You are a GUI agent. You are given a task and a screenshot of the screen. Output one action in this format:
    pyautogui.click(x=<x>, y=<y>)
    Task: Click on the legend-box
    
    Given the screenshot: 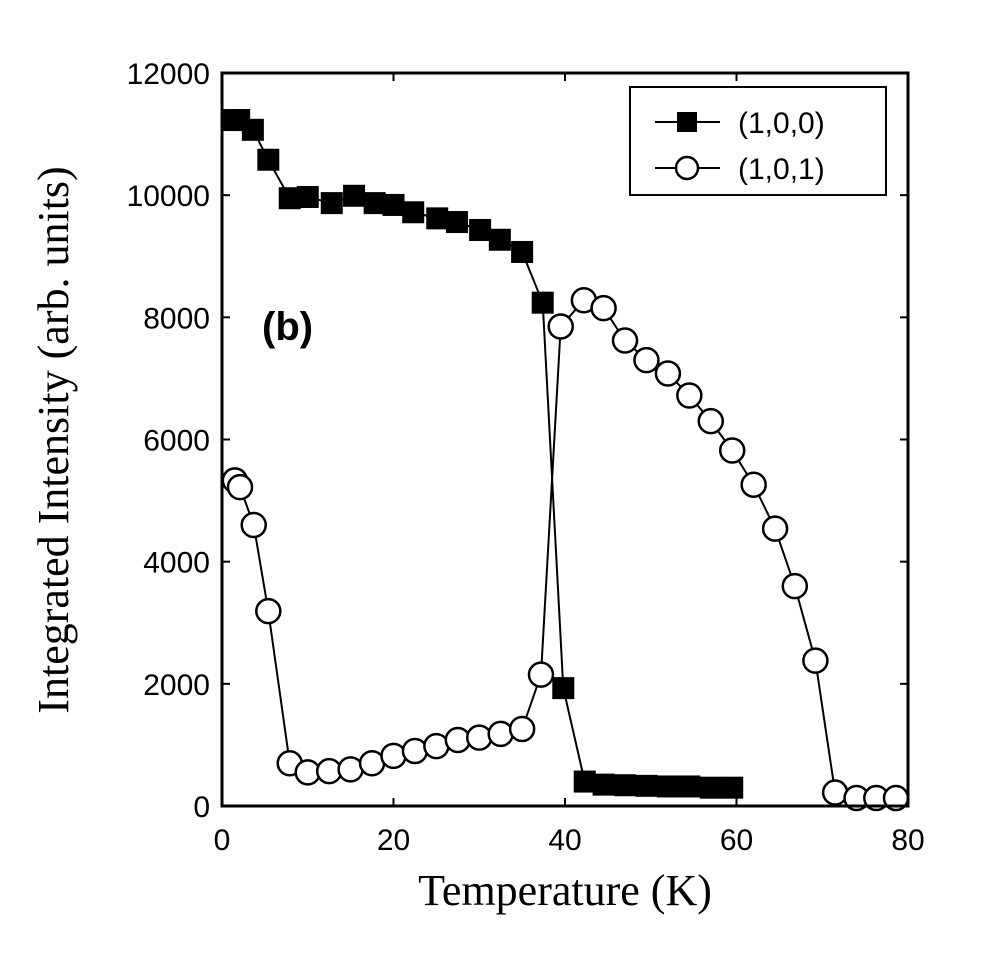 What is the action you would take?
    pyautogui.click(x=758, y=141)
    